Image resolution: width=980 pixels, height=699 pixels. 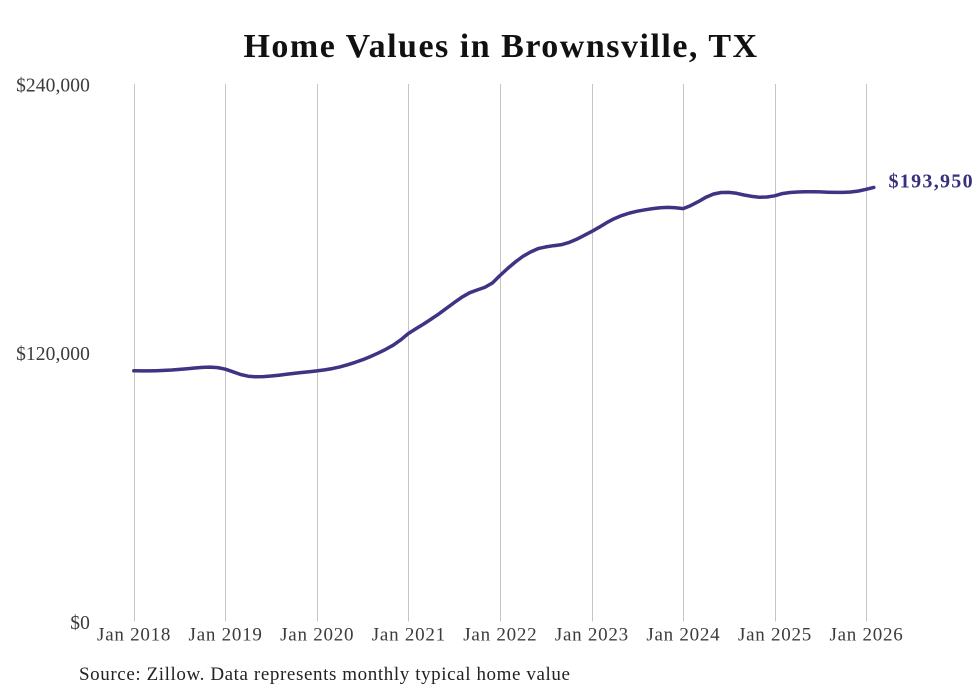 I want to click on svg-text: $240,000, so click(x=53, y=86).